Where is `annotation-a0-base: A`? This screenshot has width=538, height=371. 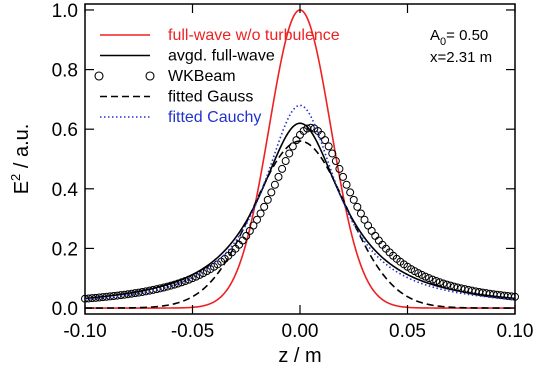
annotation-a0-base: A is located at coordinates (435, 35).